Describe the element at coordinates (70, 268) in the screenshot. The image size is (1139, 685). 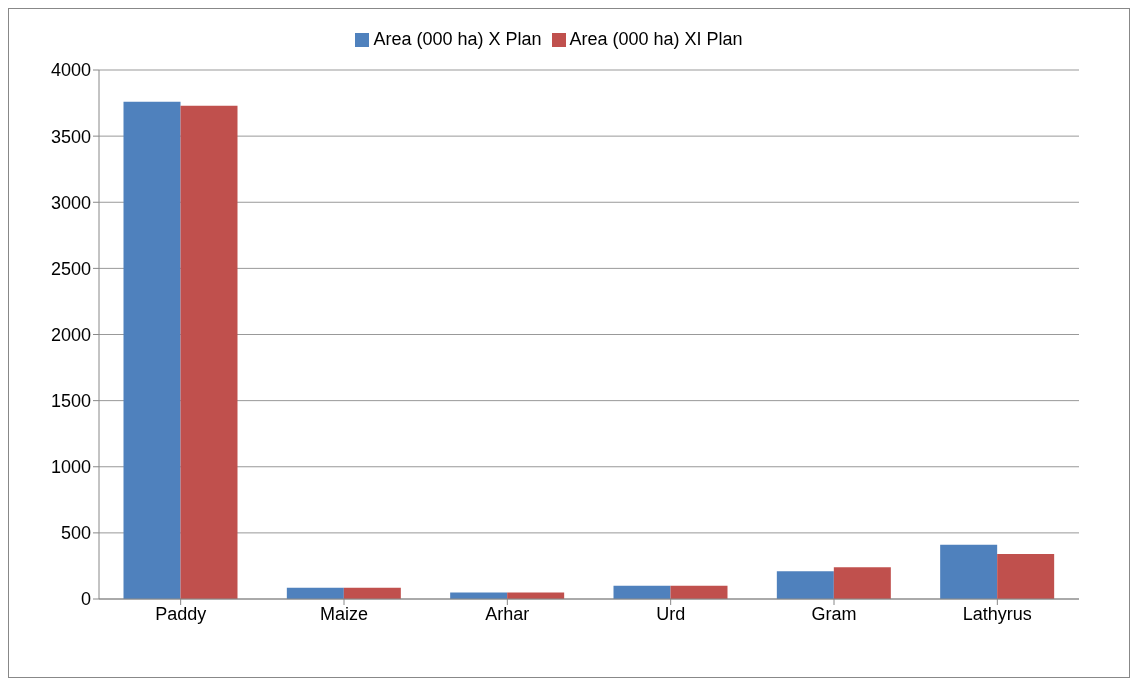
I see `y-tick-label: 2500` at that location.